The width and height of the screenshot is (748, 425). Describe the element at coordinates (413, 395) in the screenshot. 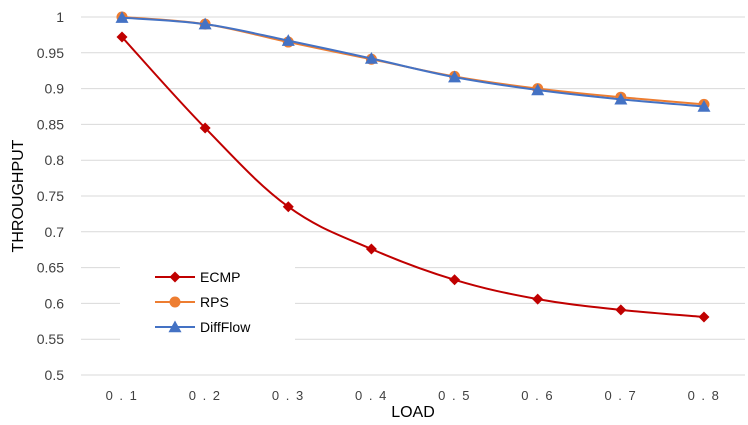

I see `x-axis-ticks: 0 . 1 0 . 2 0 . 3 0 . 4 0 . 5 0 . 6 0 . 7 0 . 8` at that location.